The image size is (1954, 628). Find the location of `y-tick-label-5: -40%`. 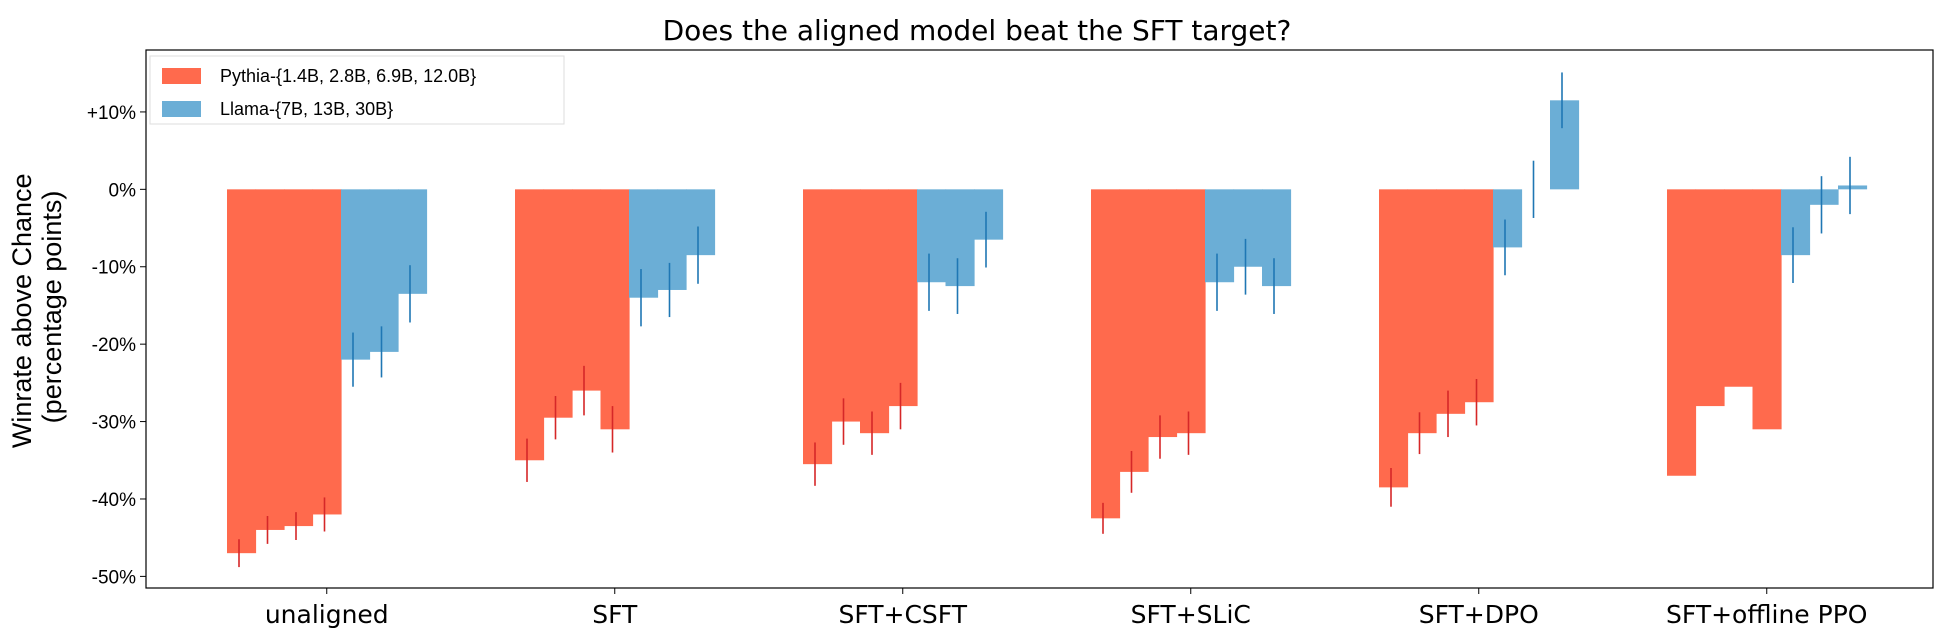

y-tick-label-5: -40% is located at coordinates (114, 500).